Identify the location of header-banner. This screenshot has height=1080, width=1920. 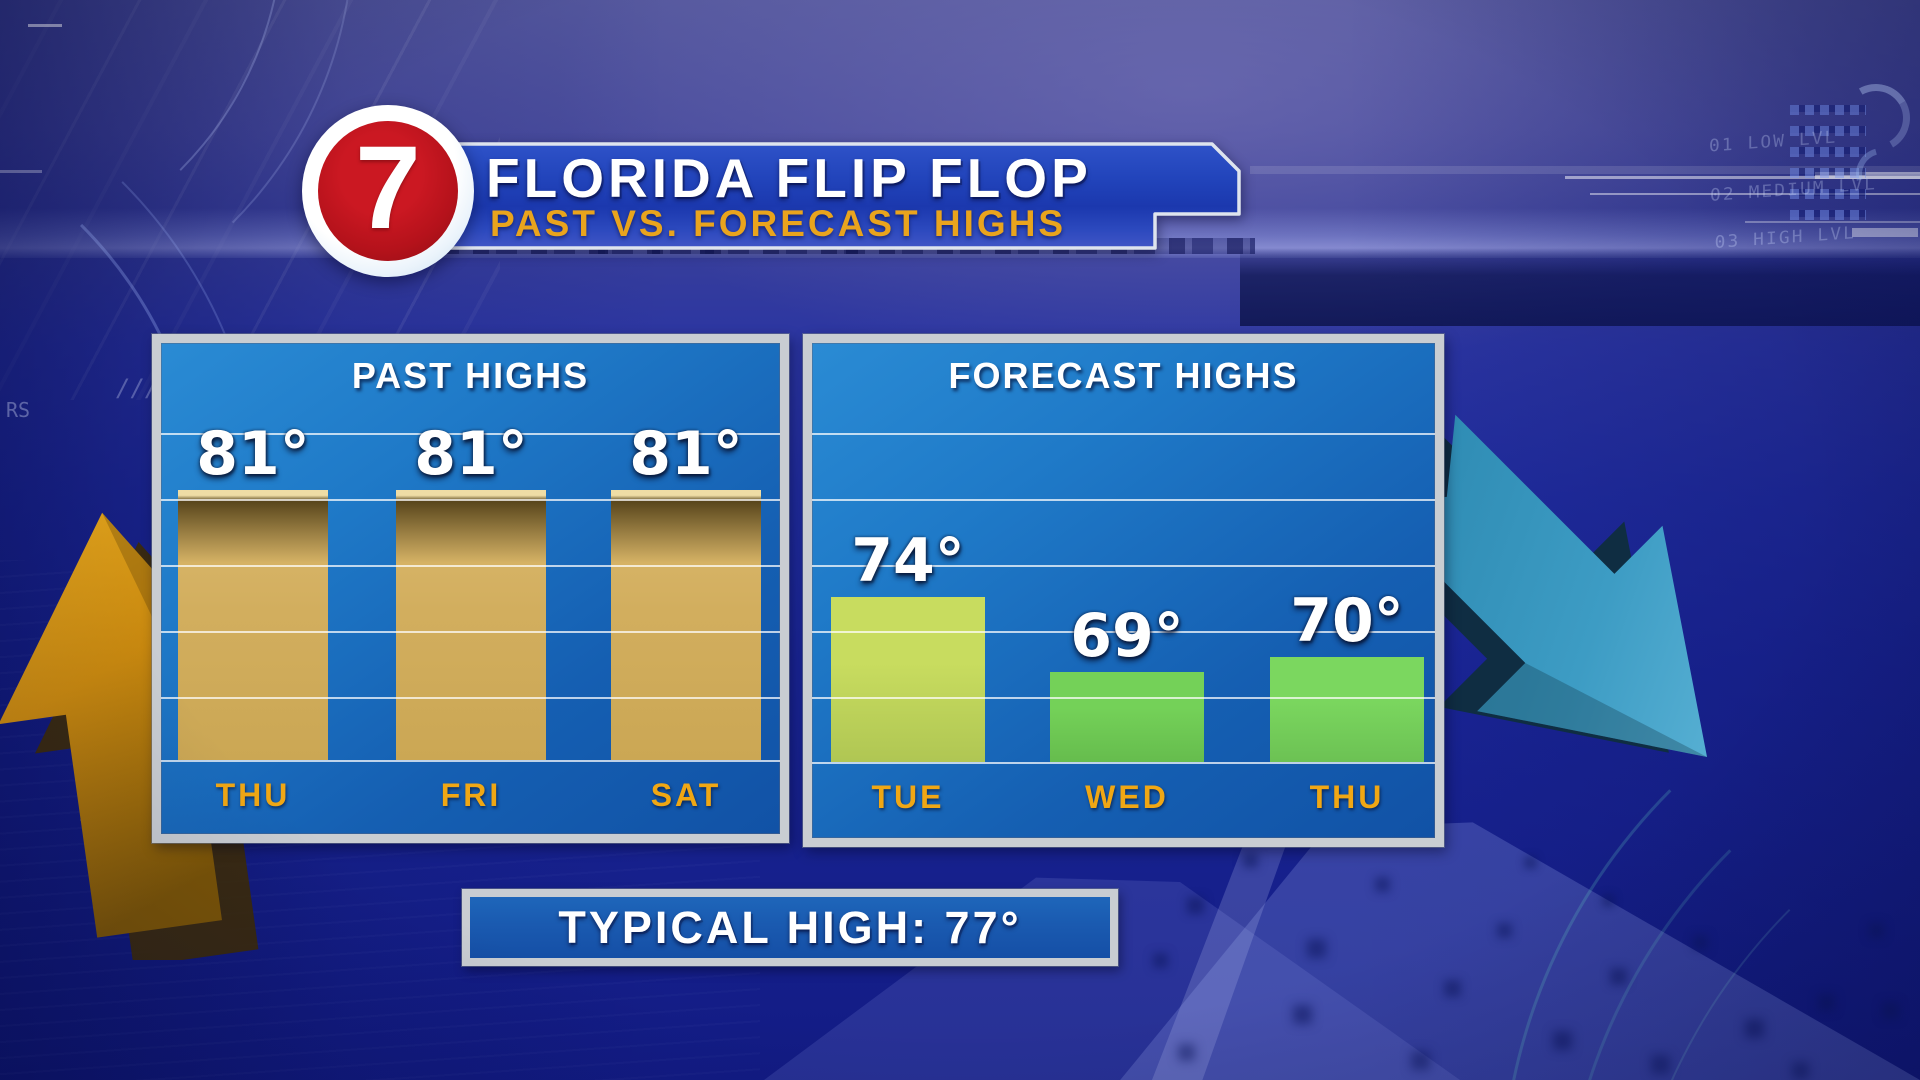
(840, 196).